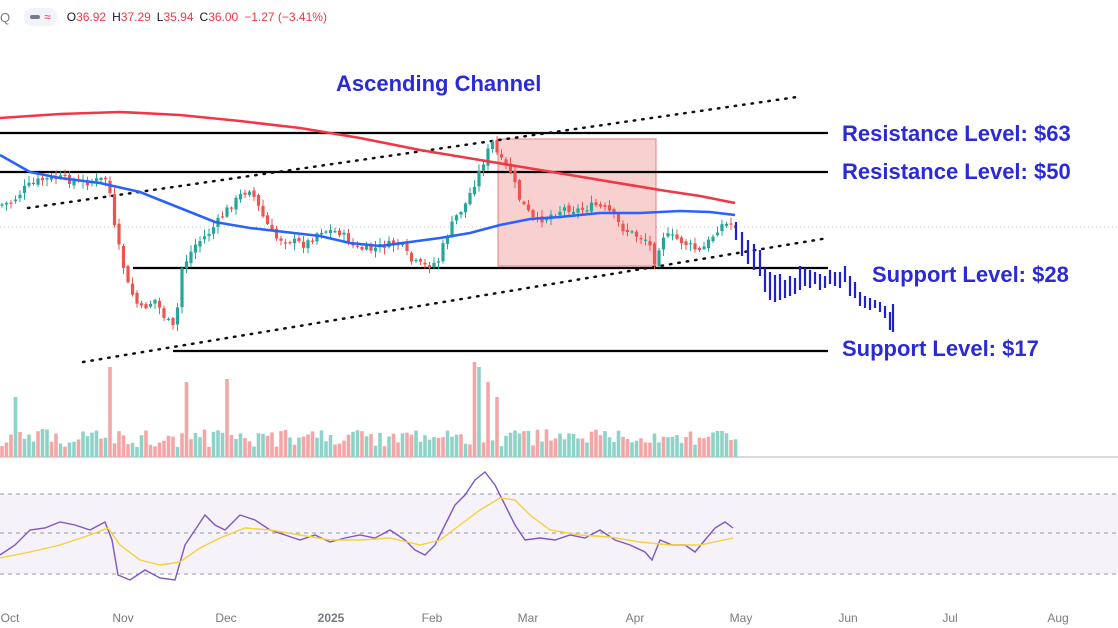  Describe the element at coordinates (5, 17) in the screenshot. I see `symbol-fragment: Q` at that location.